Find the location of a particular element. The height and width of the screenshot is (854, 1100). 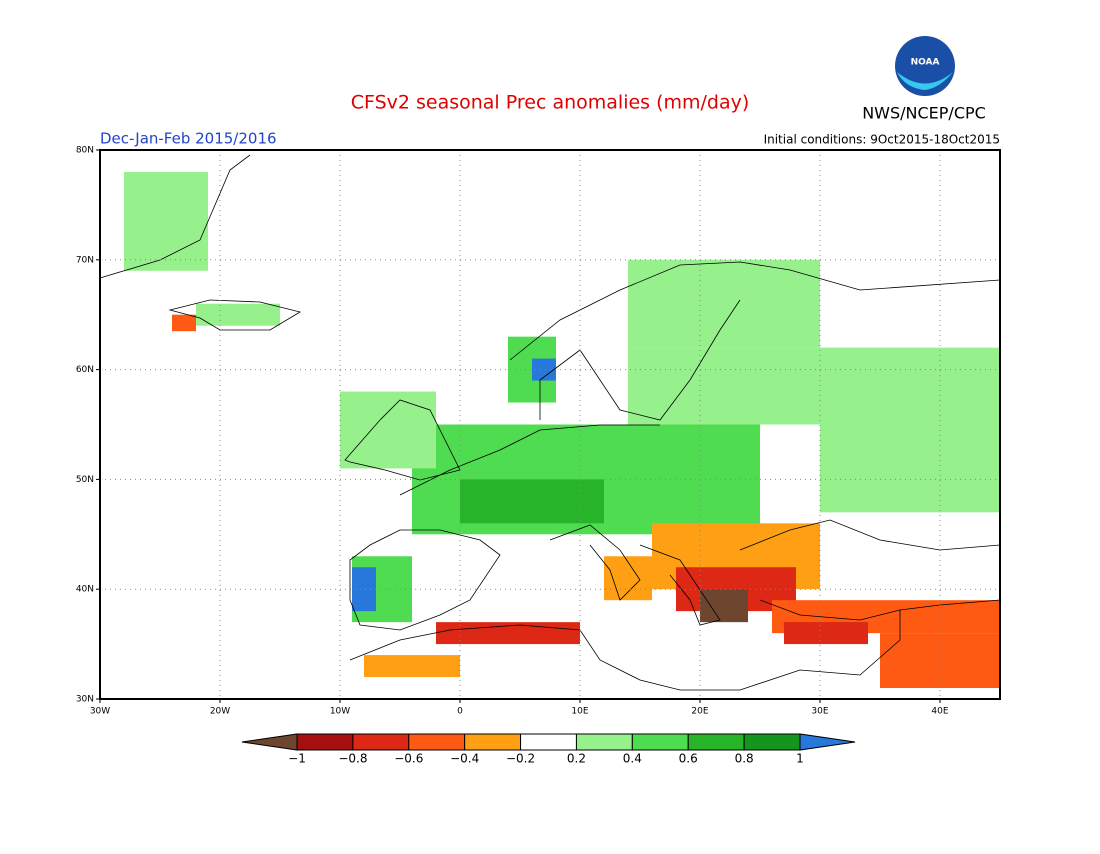

colorbar-label: −0.6 is located at coordinates (408, 759).